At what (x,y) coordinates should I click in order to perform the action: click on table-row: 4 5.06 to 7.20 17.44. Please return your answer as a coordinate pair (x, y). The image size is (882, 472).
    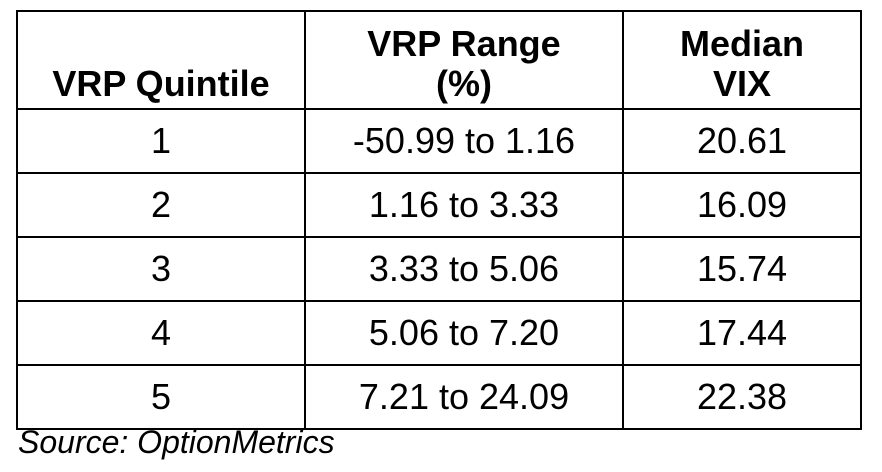
    Looking at the image, I should click on (439, 333).